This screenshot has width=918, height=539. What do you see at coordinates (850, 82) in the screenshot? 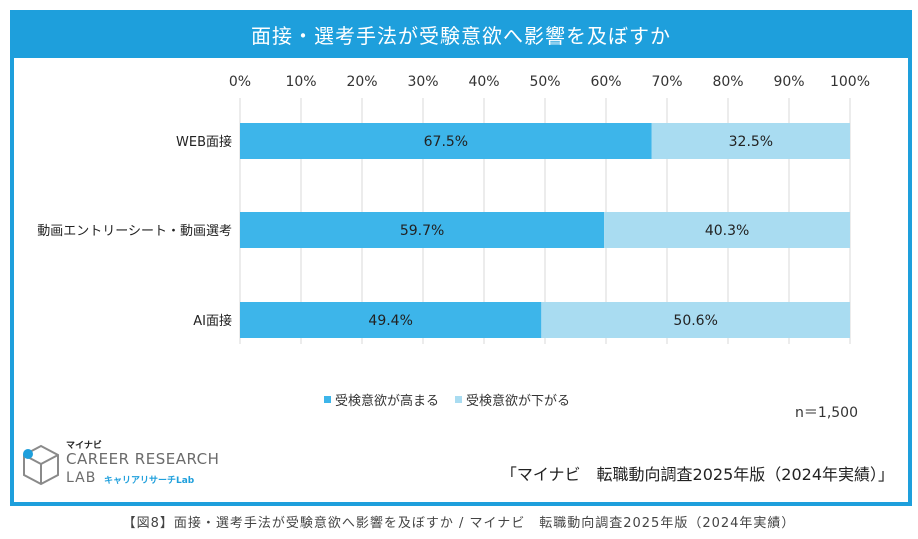
I see `x-tick-label: 100%` at bounding box center [850, 82].